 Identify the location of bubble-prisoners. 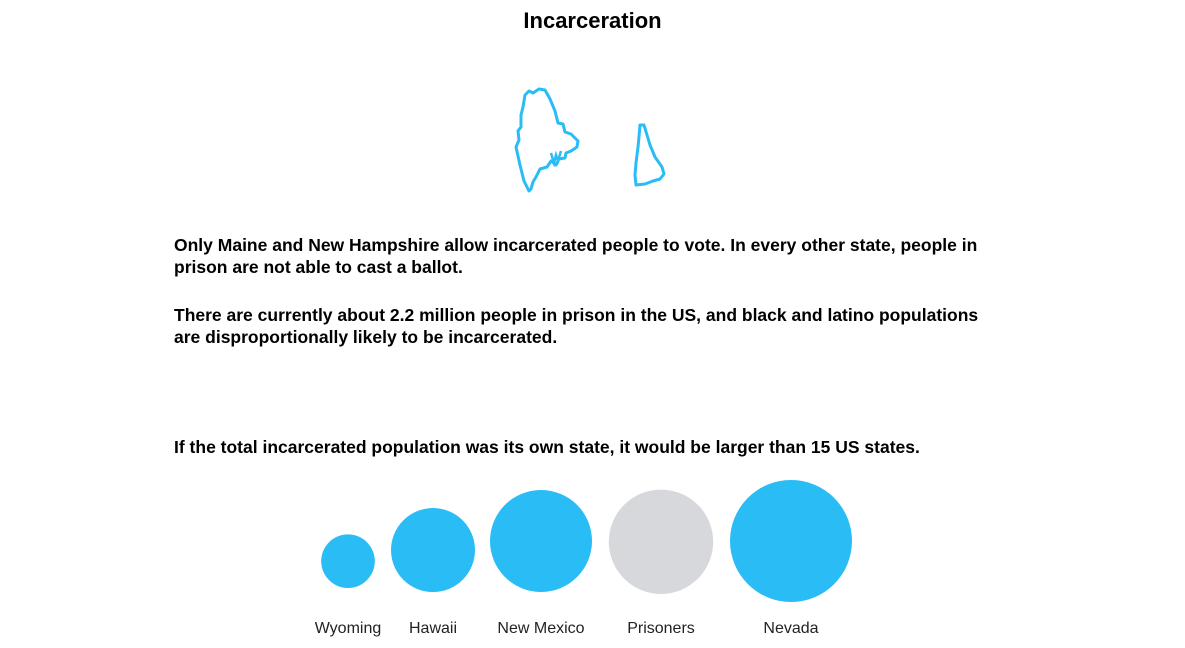
(661, 541).